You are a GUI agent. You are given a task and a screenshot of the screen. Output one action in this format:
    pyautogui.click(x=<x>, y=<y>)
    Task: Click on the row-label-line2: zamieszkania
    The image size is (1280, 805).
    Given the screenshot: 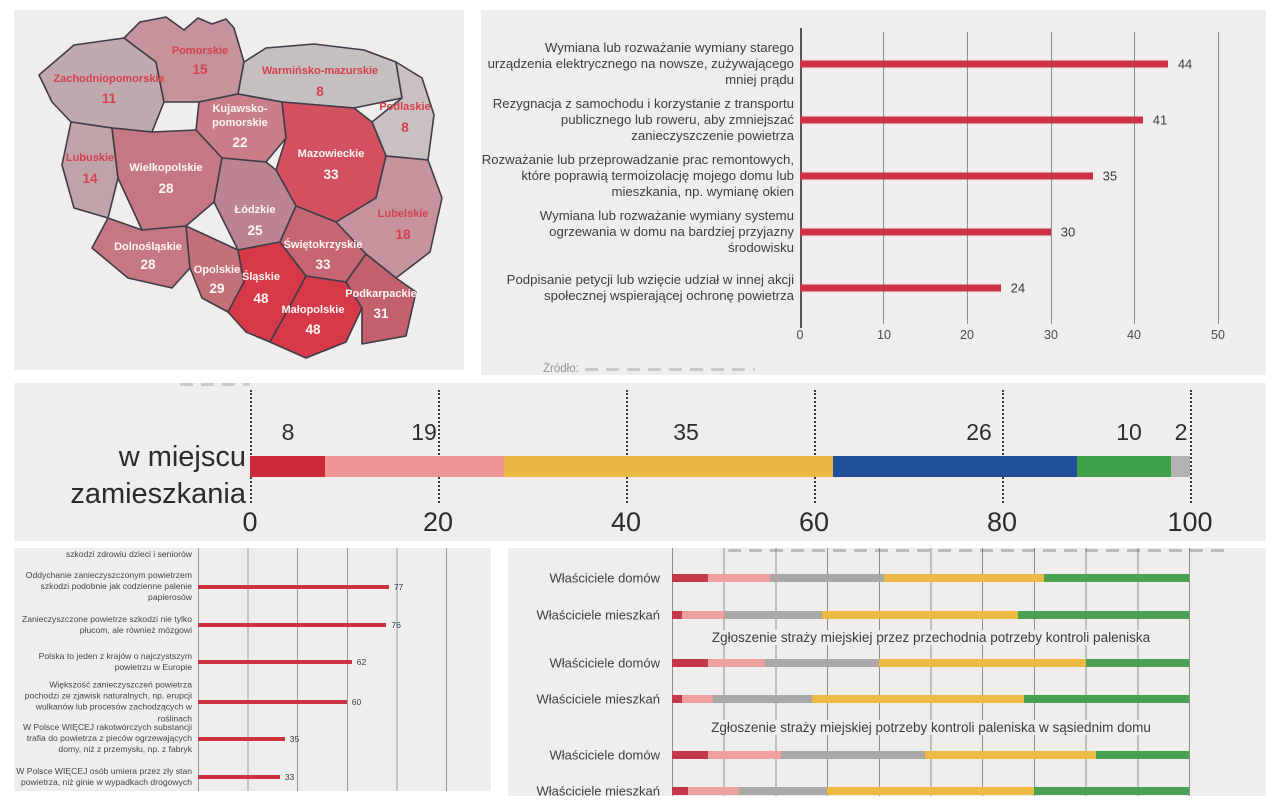 What is the action you would take?
    pyautogui.click(x=158, y=494)
    